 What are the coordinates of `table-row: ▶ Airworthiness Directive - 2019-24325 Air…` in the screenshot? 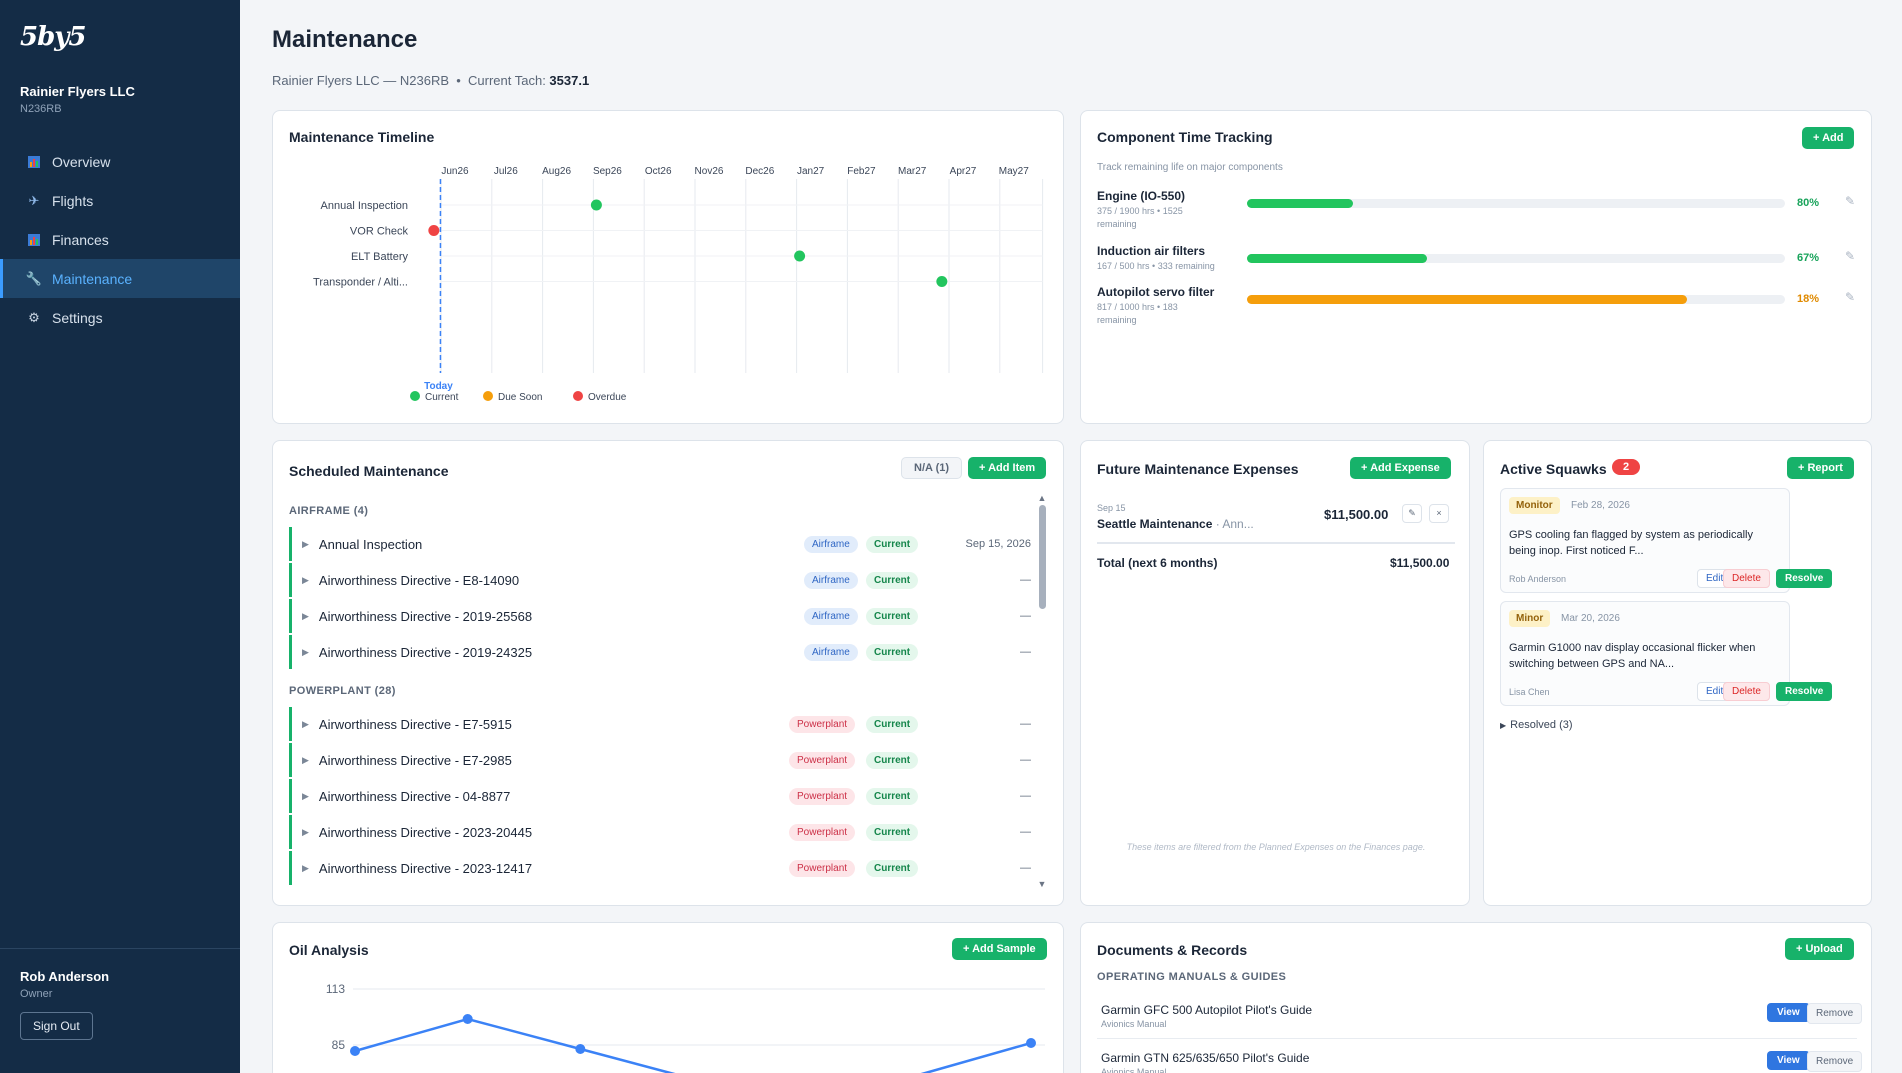 It's located at (664, 652).